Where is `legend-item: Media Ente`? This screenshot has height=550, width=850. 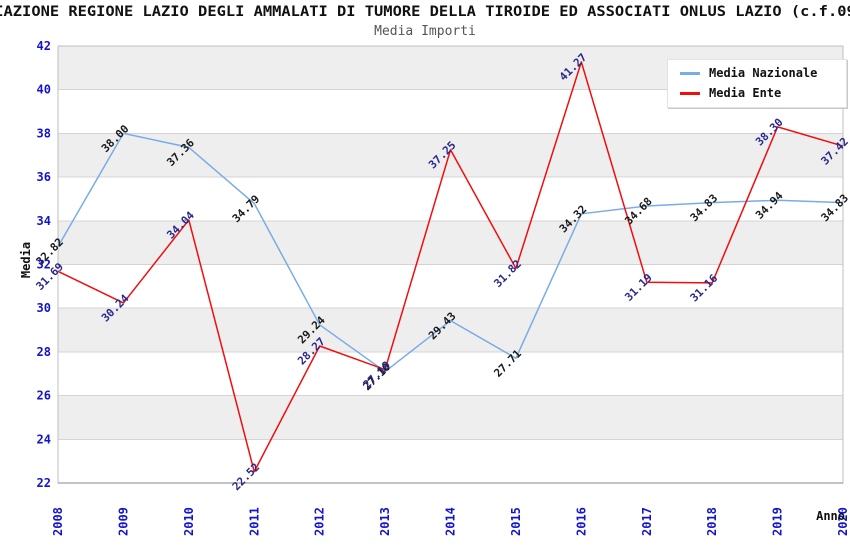 legend-item: Media Ente is located at coordinates (757, 93).